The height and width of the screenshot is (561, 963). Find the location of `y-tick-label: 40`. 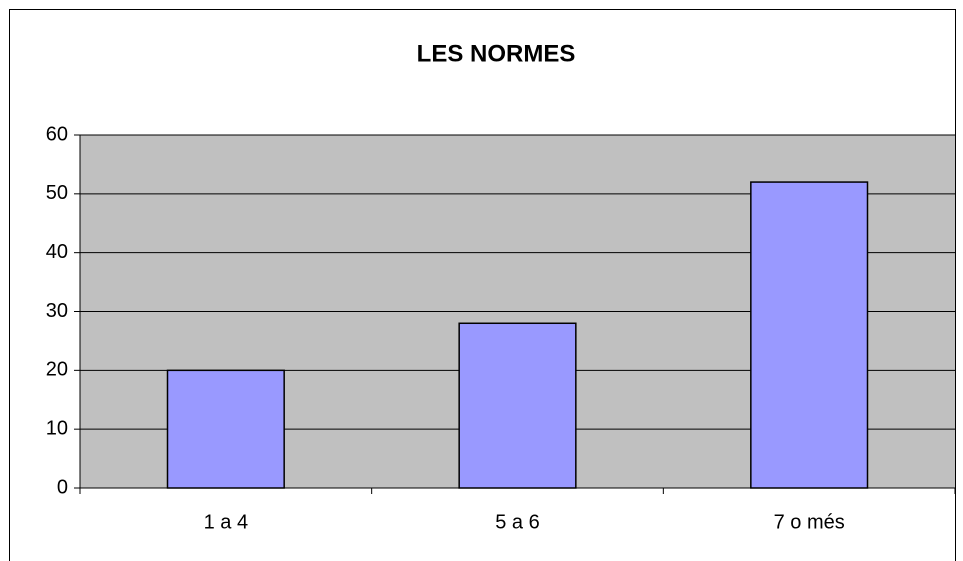

y-tick-label: 40 is located at coordinates (57, 252).